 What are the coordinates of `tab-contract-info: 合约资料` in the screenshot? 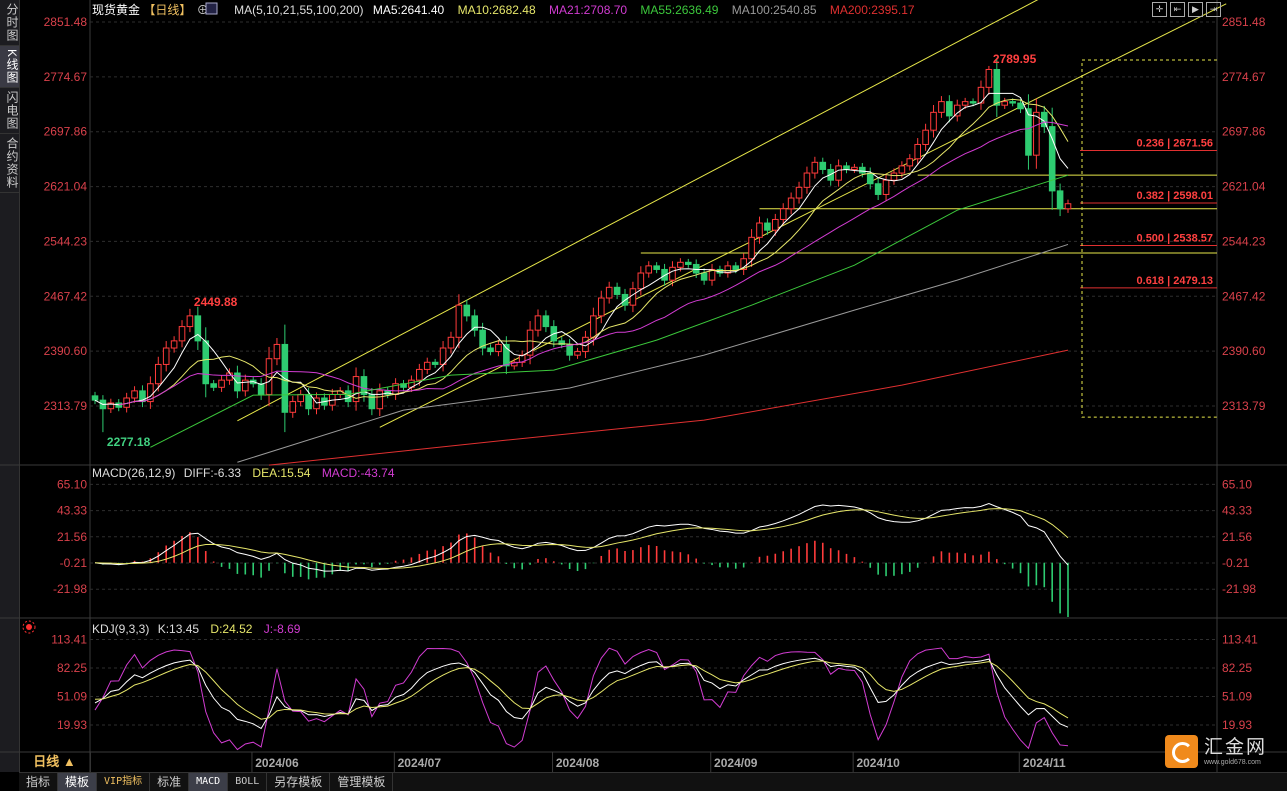 It's located at (9, 164).